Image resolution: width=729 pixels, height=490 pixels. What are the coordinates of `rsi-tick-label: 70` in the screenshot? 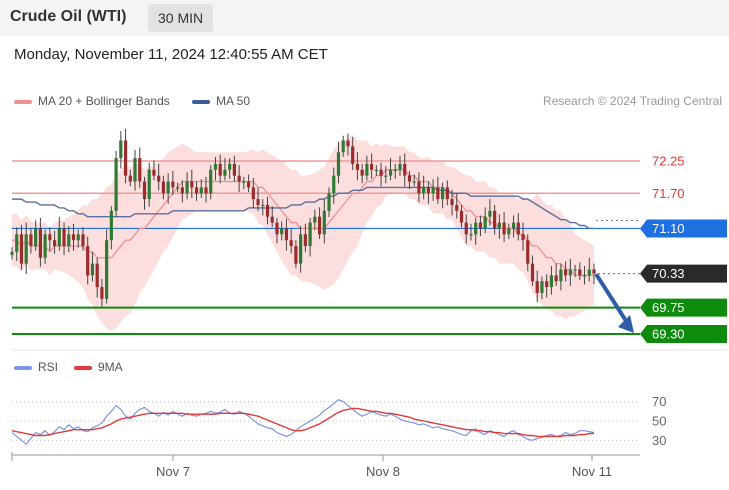 It's located at (659, 401).